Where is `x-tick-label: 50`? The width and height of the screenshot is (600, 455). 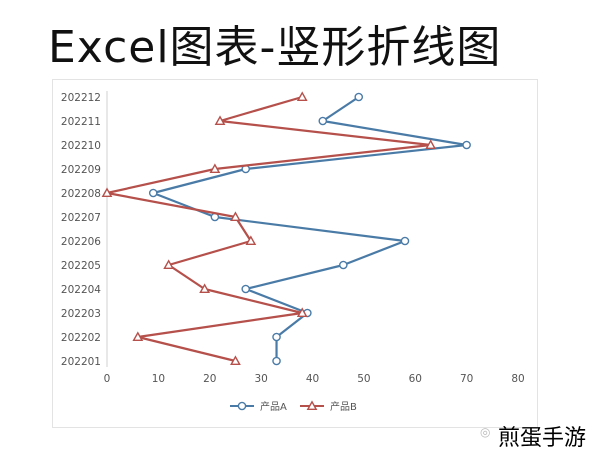
x-tick-label: 50 is located at coordinates (363, 379).